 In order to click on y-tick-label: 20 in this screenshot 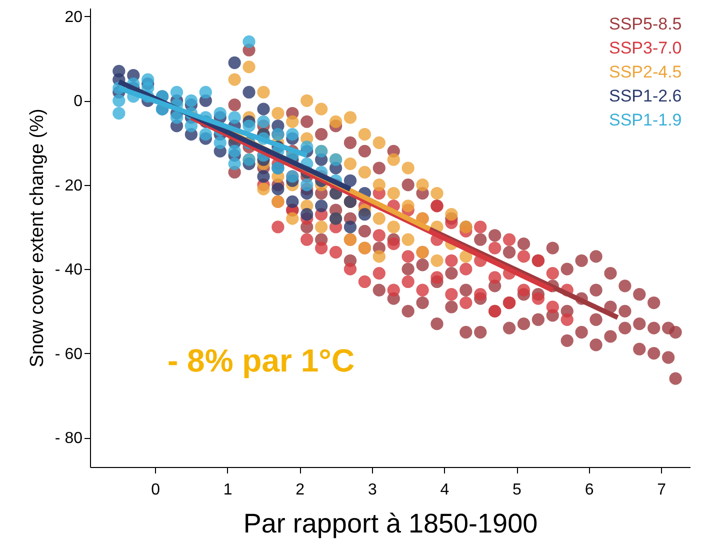, I will do `click(73, 17)`.